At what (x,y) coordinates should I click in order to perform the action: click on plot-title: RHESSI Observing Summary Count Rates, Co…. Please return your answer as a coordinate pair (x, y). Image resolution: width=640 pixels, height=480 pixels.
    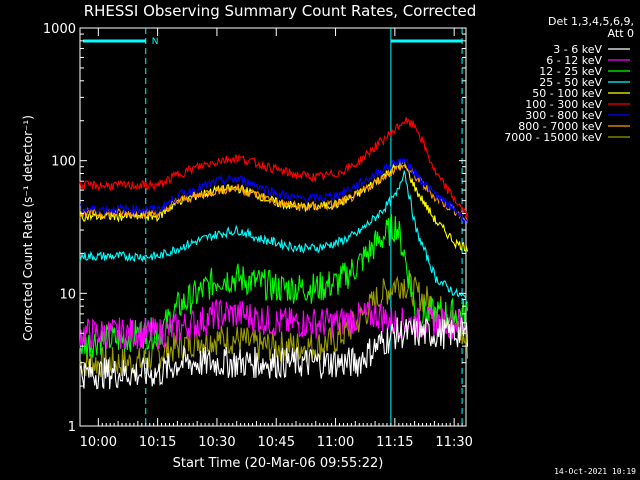
    Looking at the image, I should click on (280, 11).